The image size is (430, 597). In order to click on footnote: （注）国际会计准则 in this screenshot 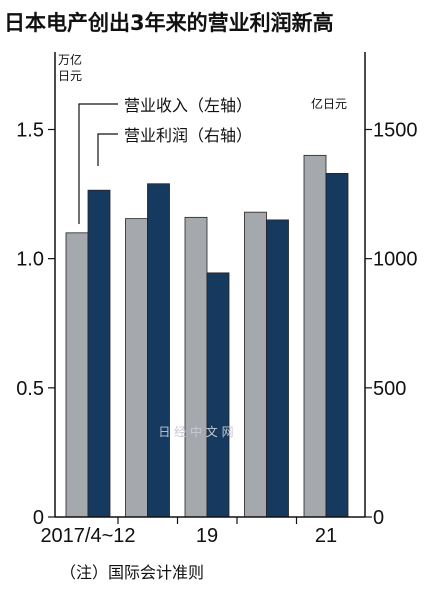, I will do `click(132, 572)`.